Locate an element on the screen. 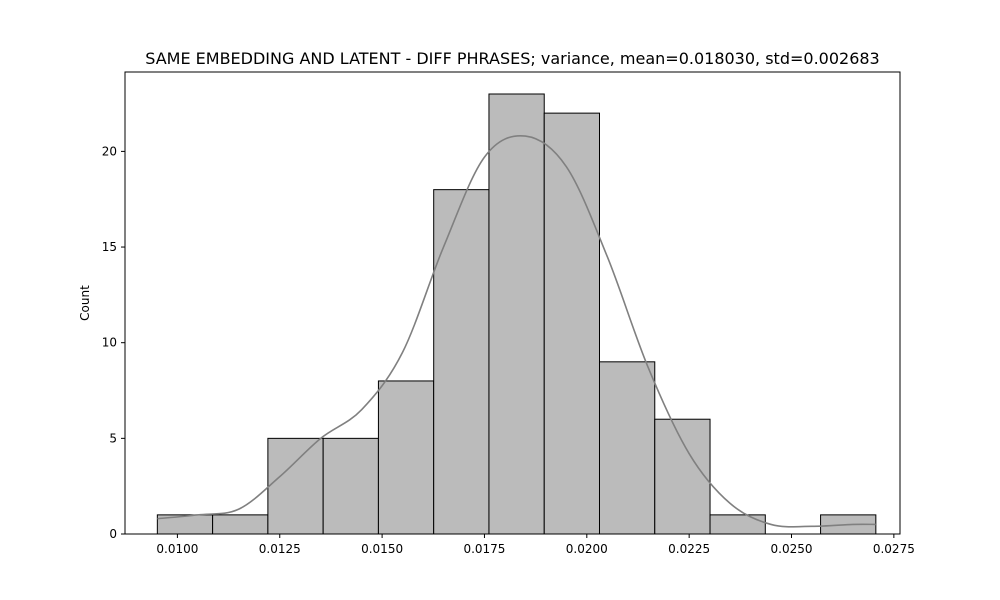  x-tick-label: 0.0200 is located at coordinates (587, 549).